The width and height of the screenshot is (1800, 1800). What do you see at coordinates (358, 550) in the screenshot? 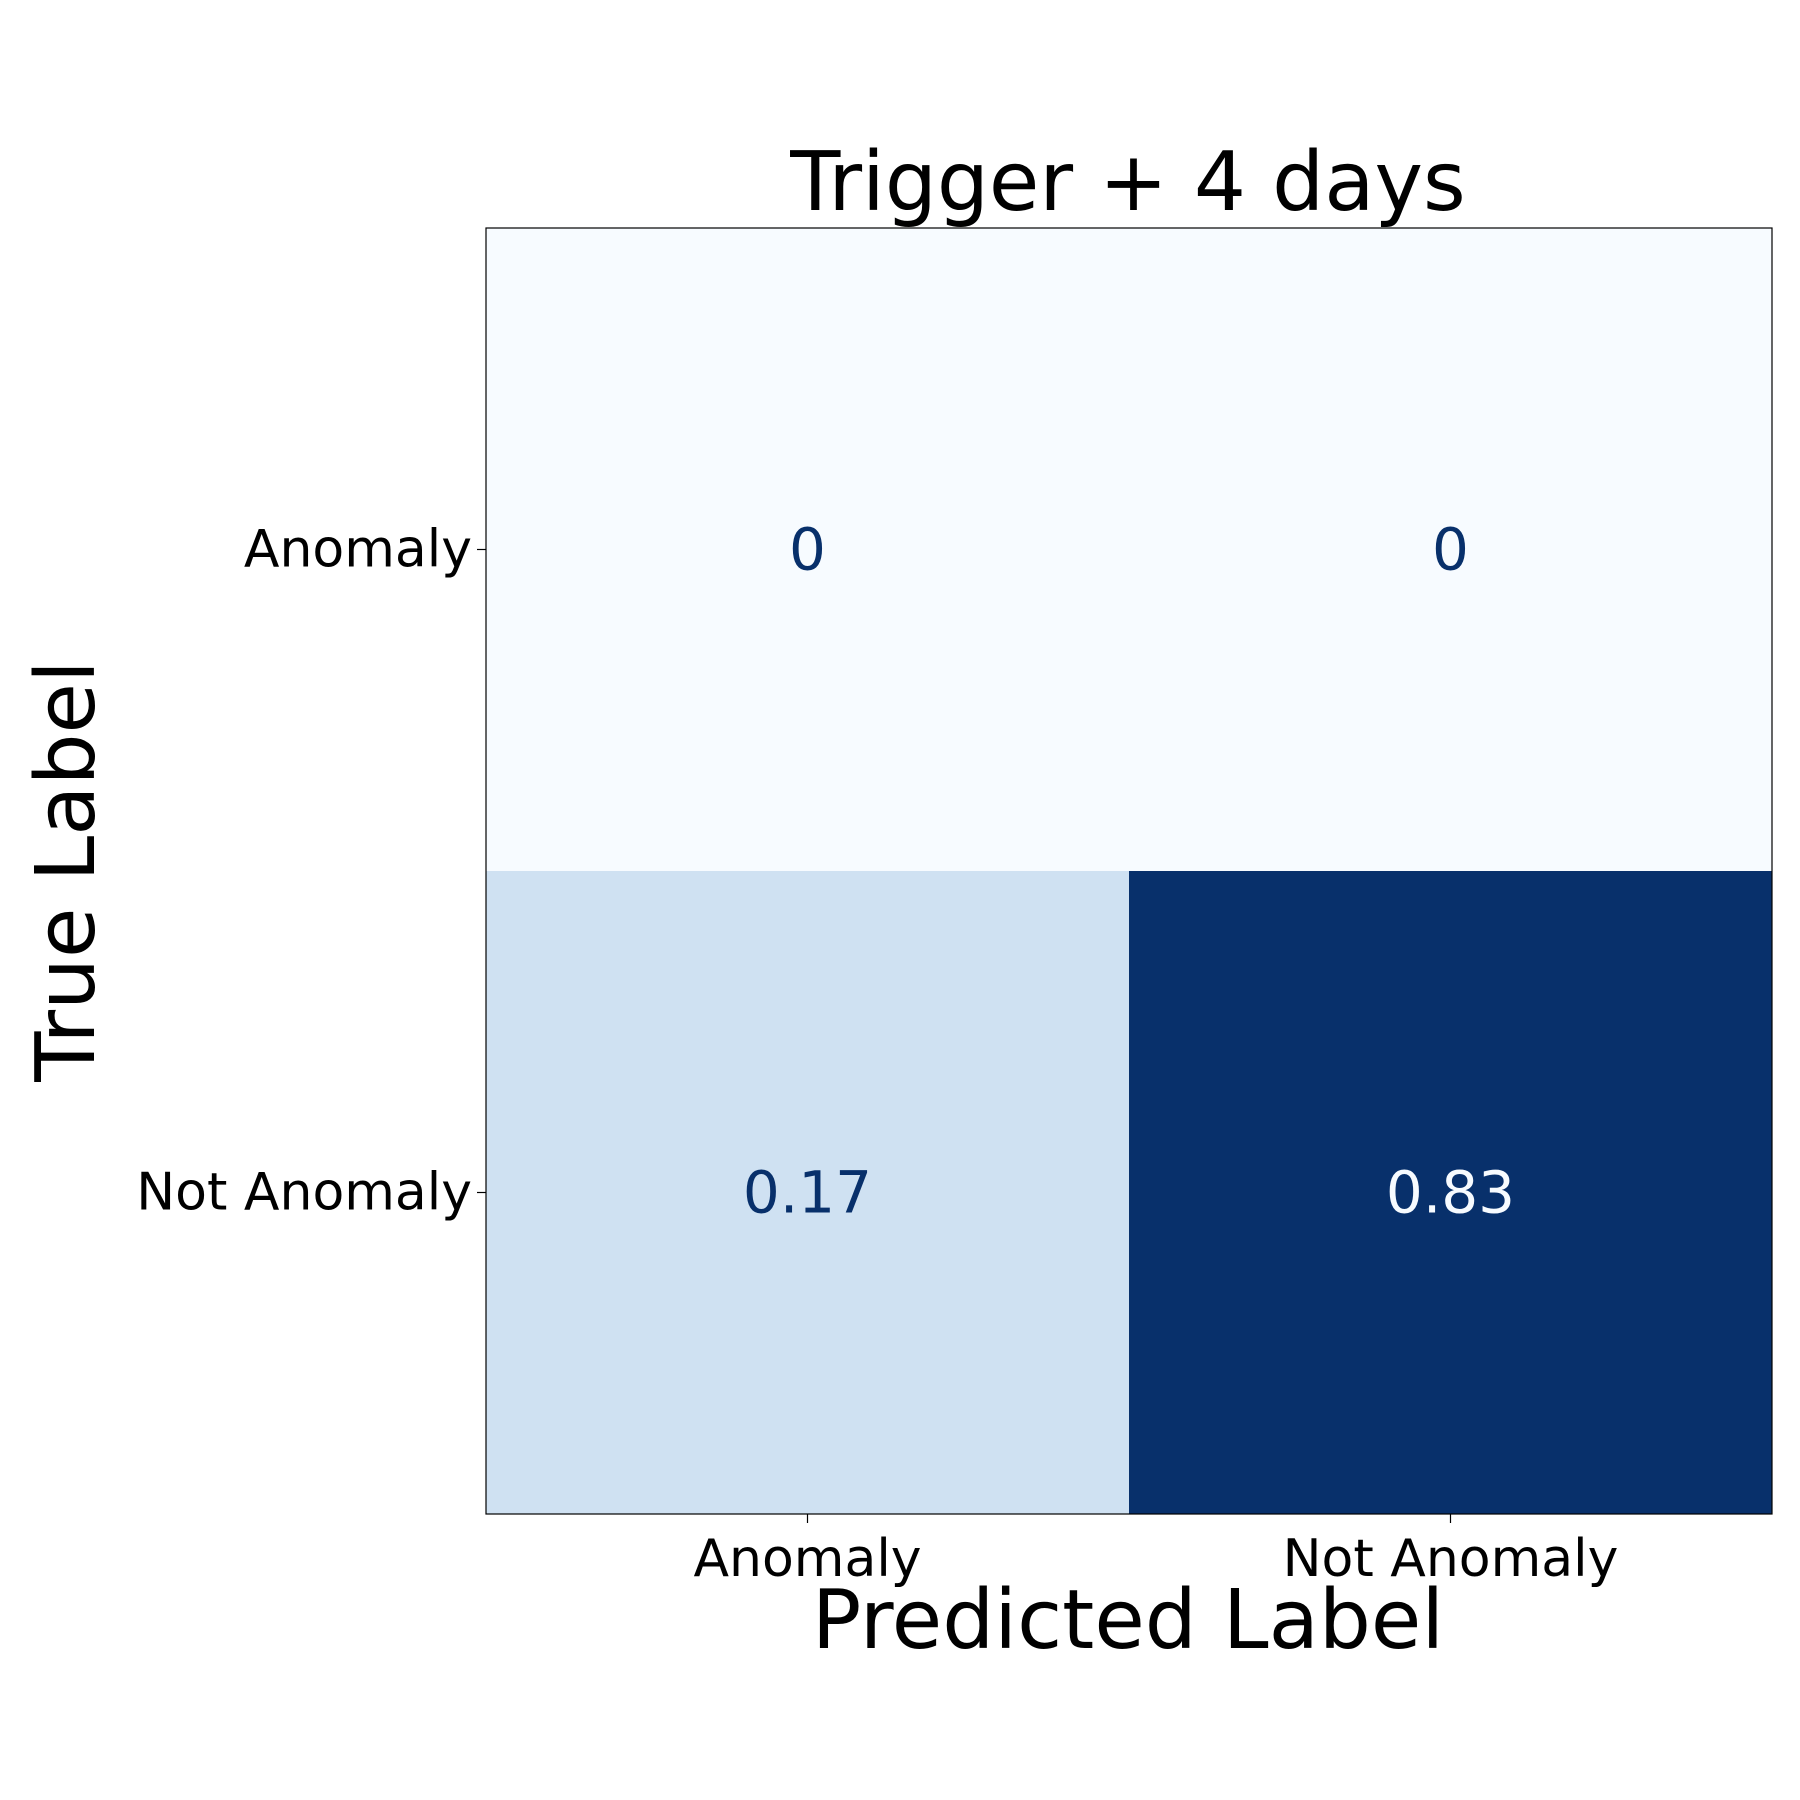
I see `y-tick-label: Anomaly` at bounding box center [358, 550].